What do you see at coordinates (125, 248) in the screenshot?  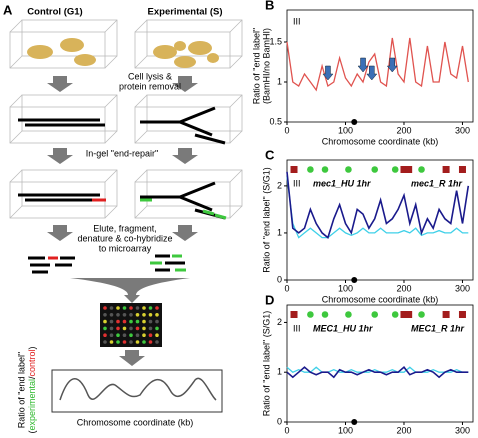 I see `step-text: to microarray` at bounding box center [125, 248].